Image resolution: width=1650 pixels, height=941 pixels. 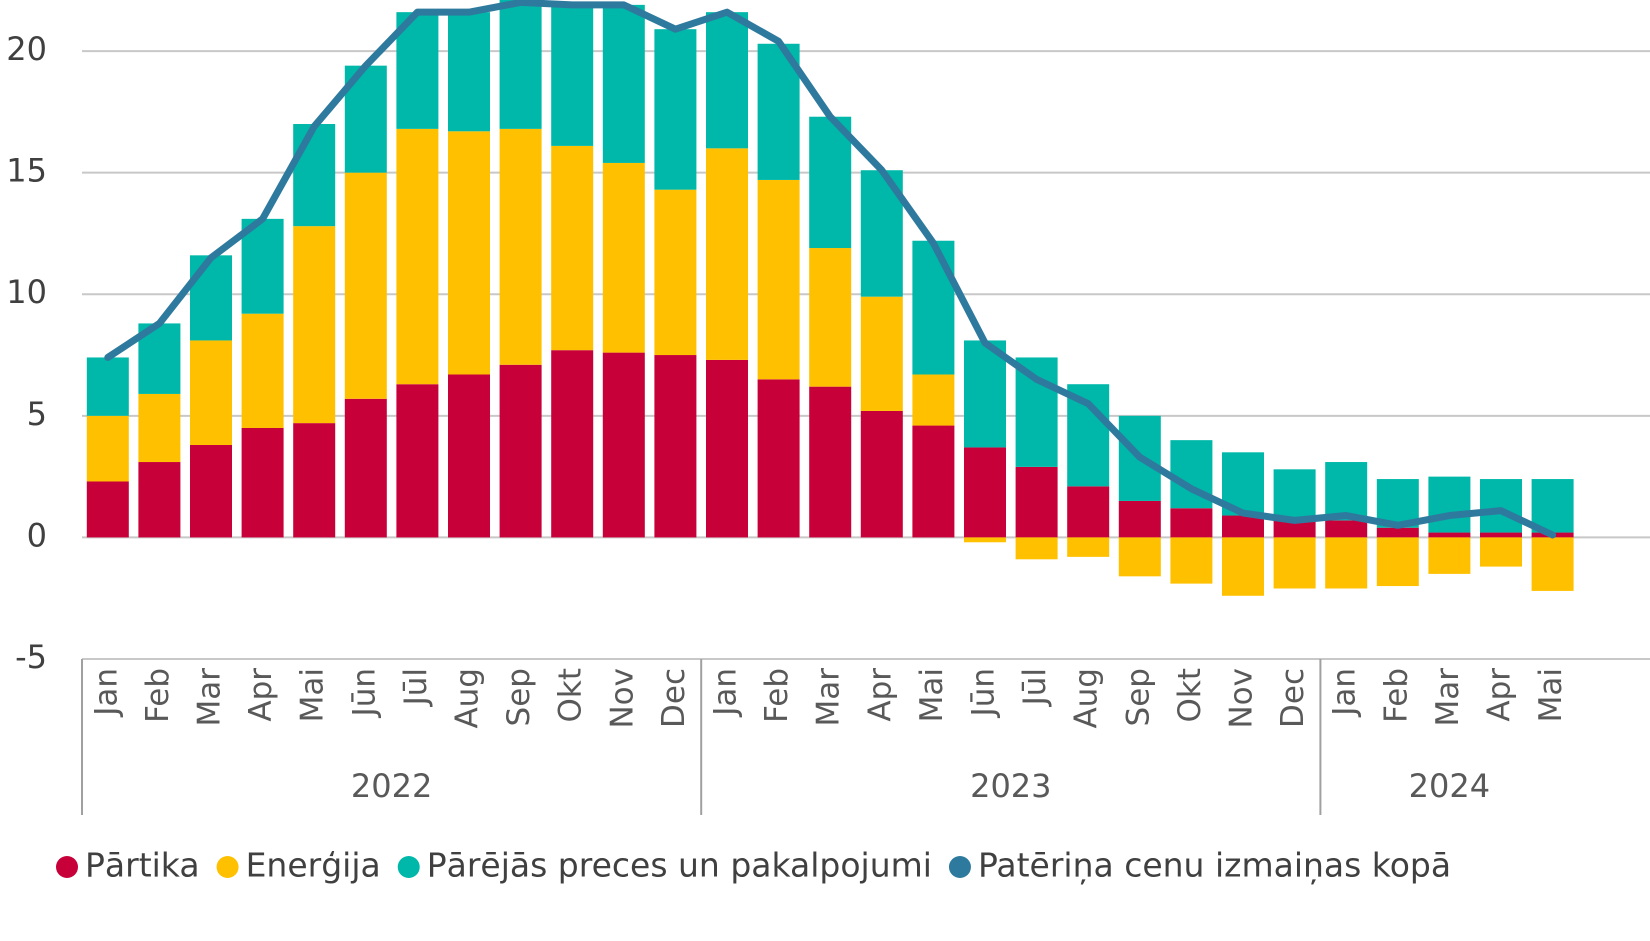 I want to click on y-tick-label: 0, so click(x=37, y=535).